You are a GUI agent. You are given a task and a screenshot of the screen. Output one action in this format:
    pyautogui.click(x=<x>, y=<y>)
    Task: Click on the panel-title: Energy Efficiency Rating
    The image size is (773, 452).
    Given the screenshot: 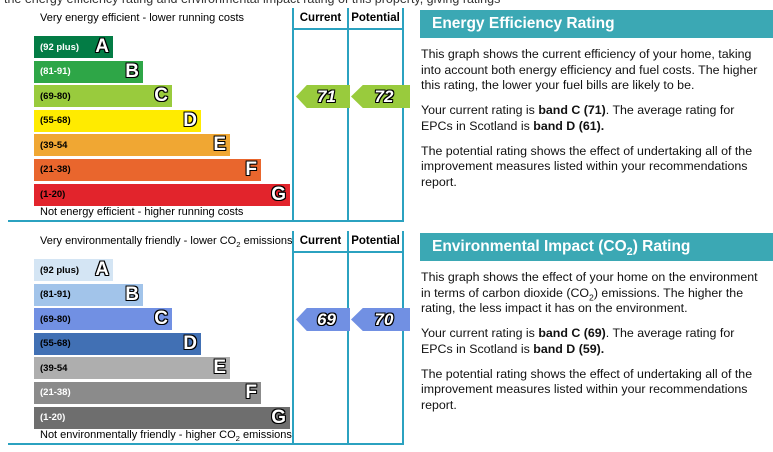 What is the action you would take?
    pyautogui.click(x=596, y=24)
    